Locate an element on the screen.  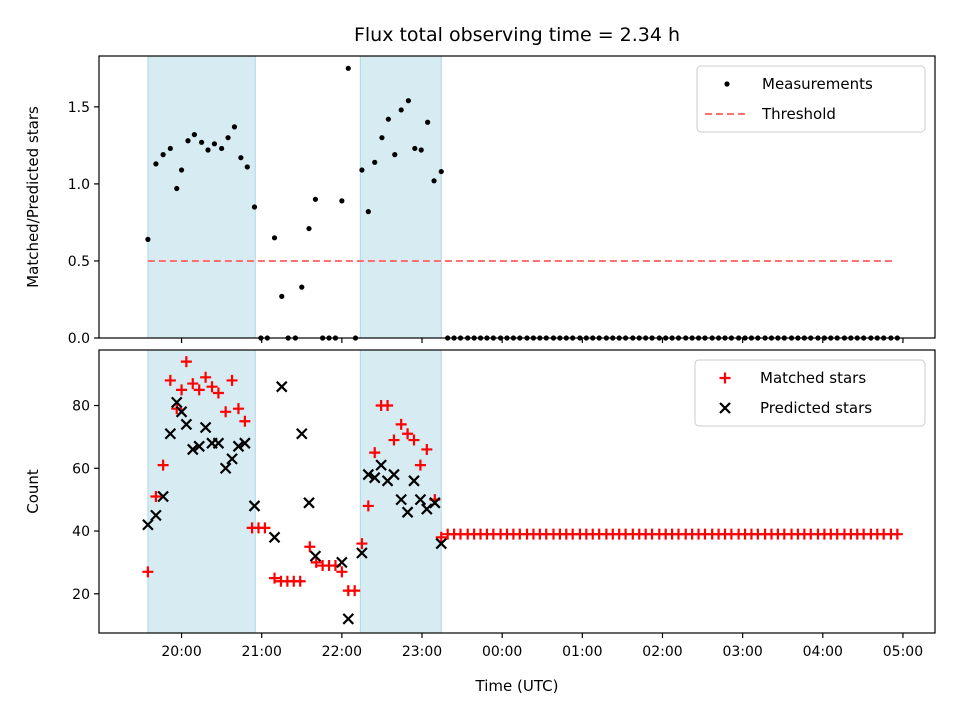
legend-box is located at coordinates (810, 393).